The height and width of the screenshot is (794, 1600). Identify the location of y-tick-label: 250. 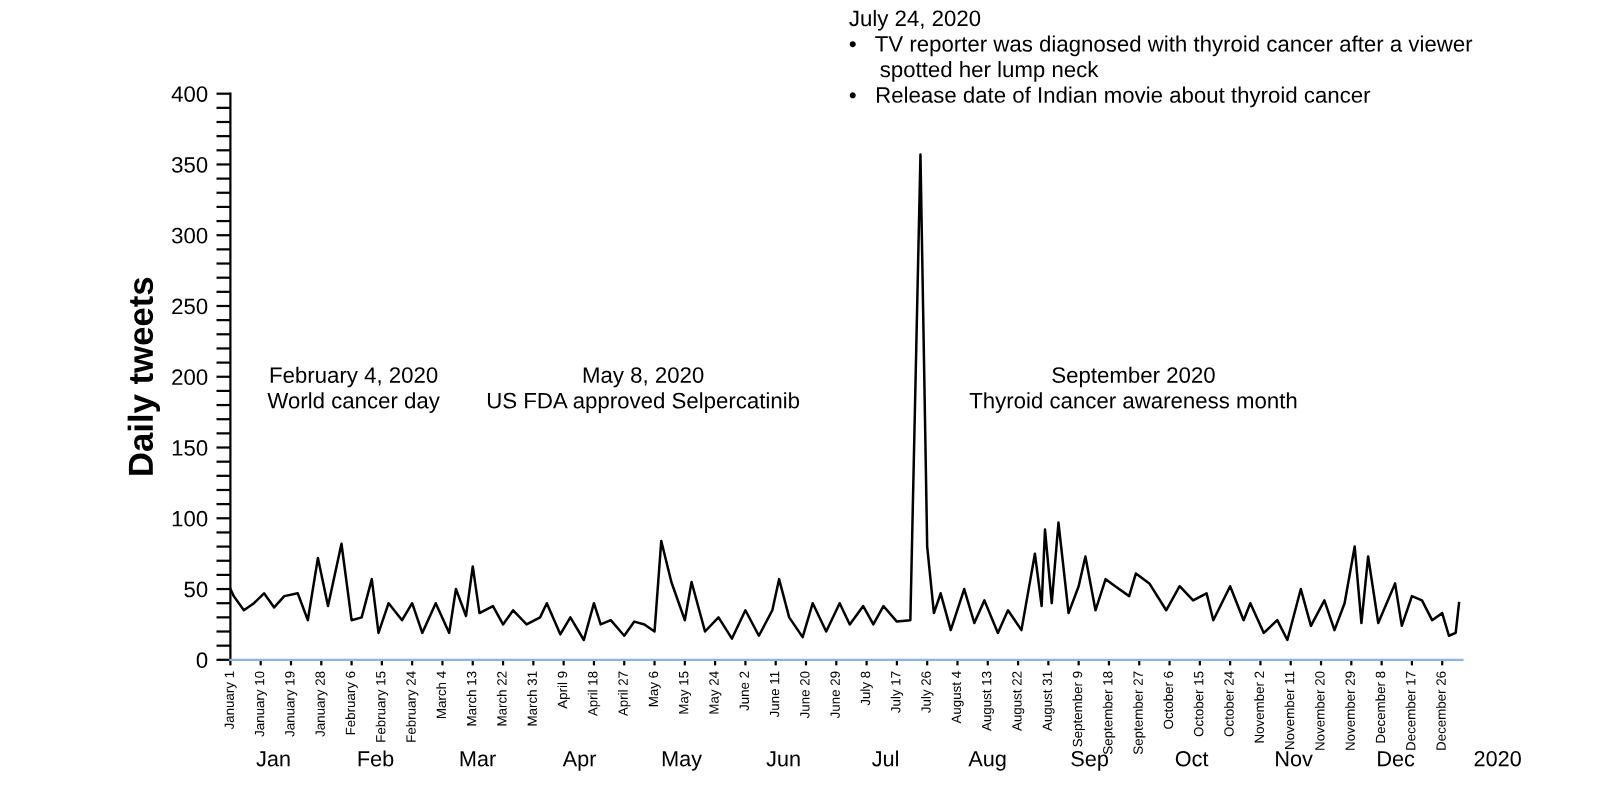
(190, 306).